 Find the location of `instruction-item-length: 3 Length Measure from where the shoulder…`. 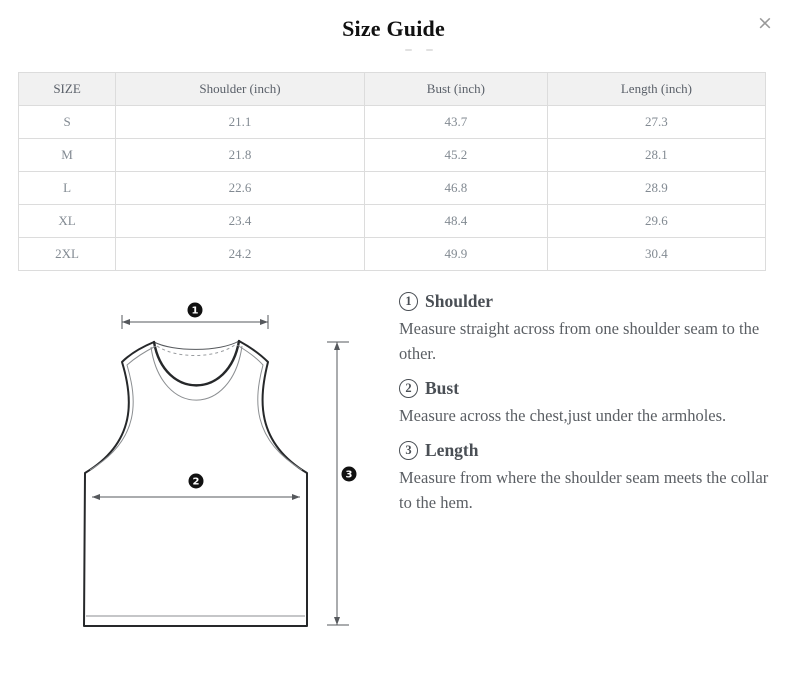

instruction-item-length: 3 Length Measure from where the shoulder… is located at coordinates (591, 477).